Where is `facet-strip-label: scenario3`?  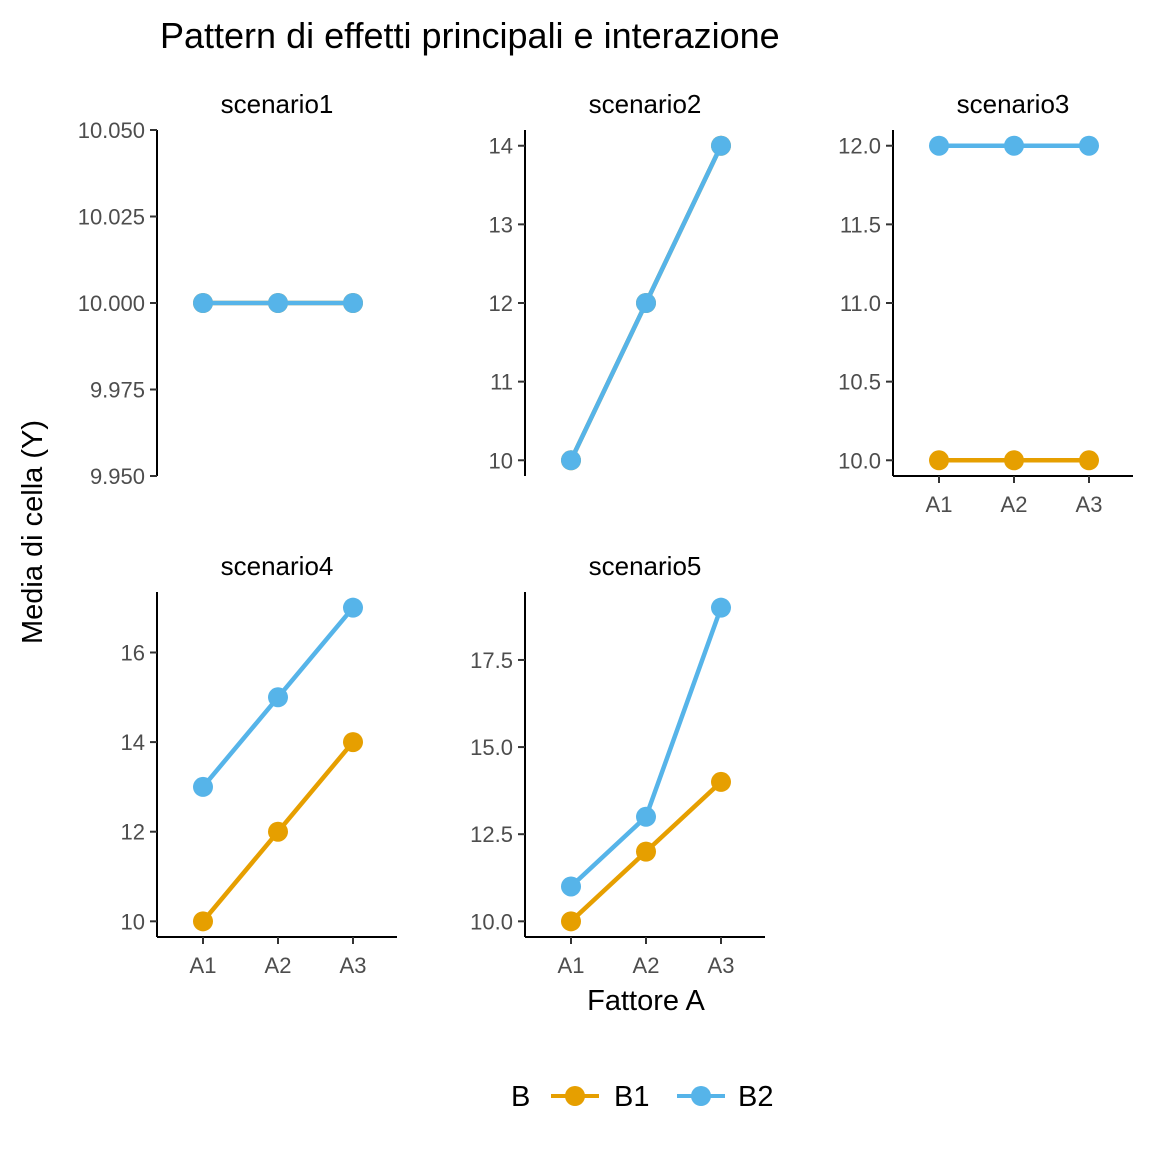
facet-strip-label: scenario3 is located at coordinates (1013, 104).